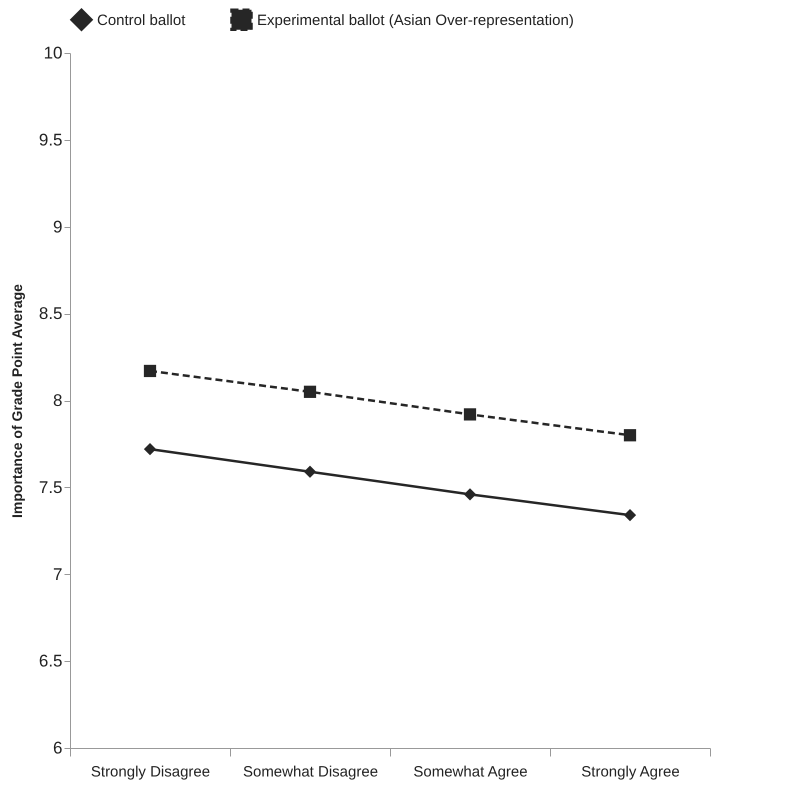 The width and height of the screenshot is (811, 812). Describe the element at coordinates (50, 487) in the screenshot. I see `y-tick-label: 7.5` at that location.